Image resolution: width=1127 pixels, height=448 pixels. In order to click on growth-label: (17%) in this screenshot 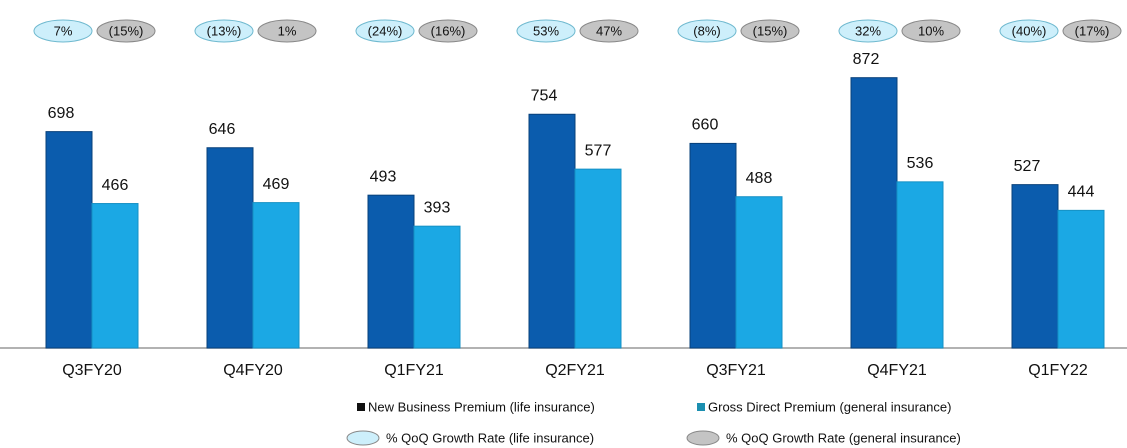, I will do `click(1092, 30)`.